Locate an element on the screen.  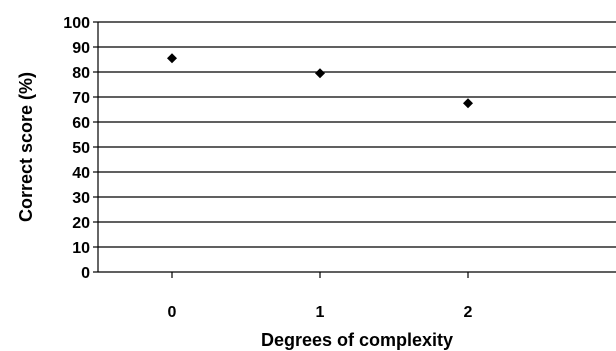
y-tick-label: 30 is located at coordinates (81, 198).